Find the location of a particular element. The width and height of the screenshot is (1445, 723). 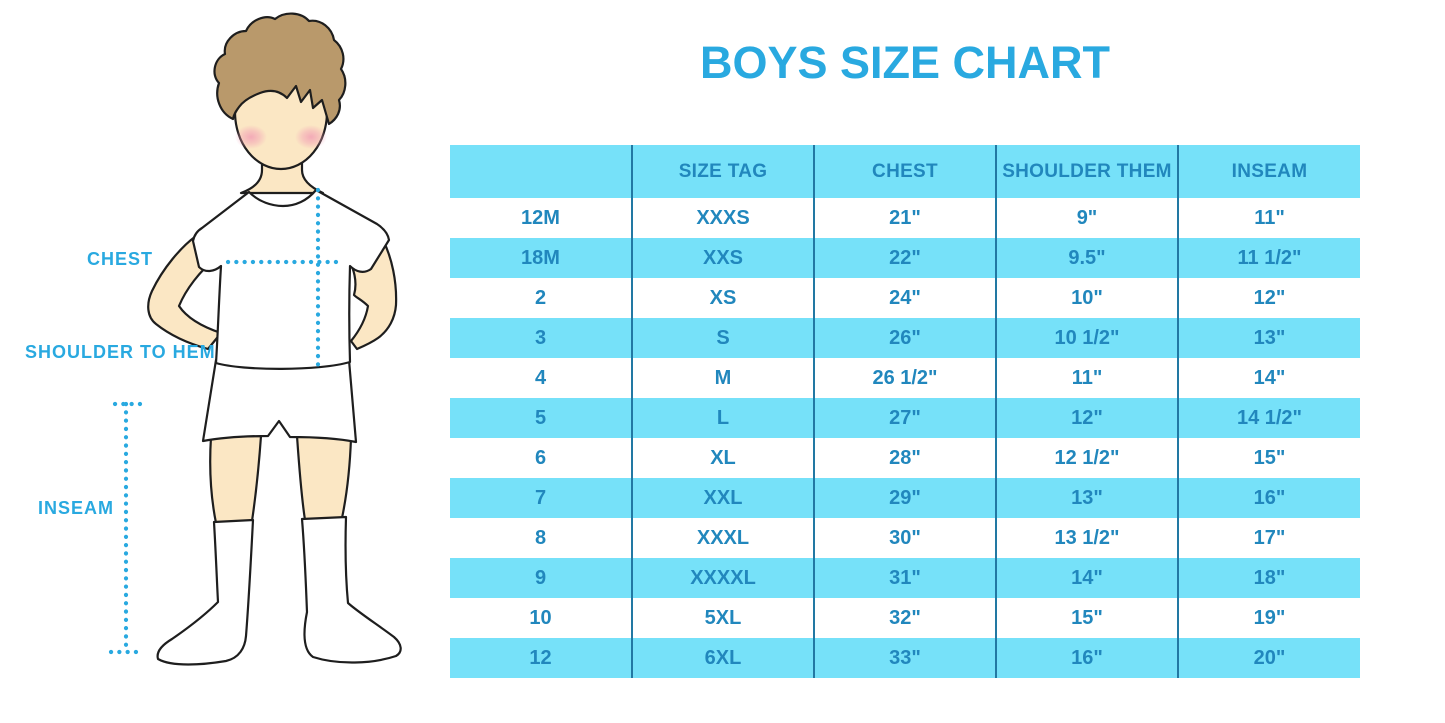

table-cell: 9.5" is located at coordinates (1086, 258).